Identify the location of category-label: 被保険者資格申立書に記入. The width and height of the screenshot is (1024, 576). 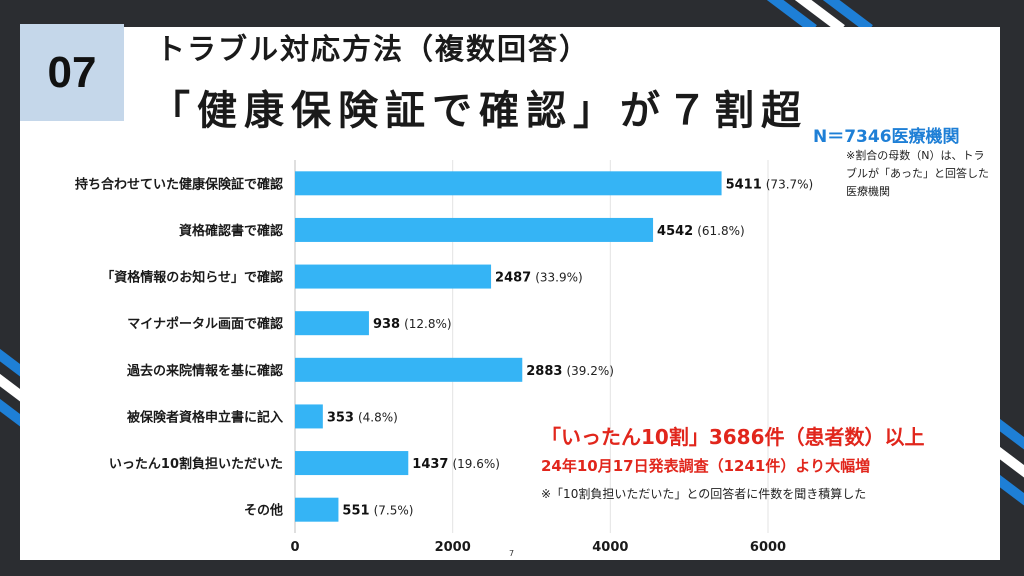
(204, 417).